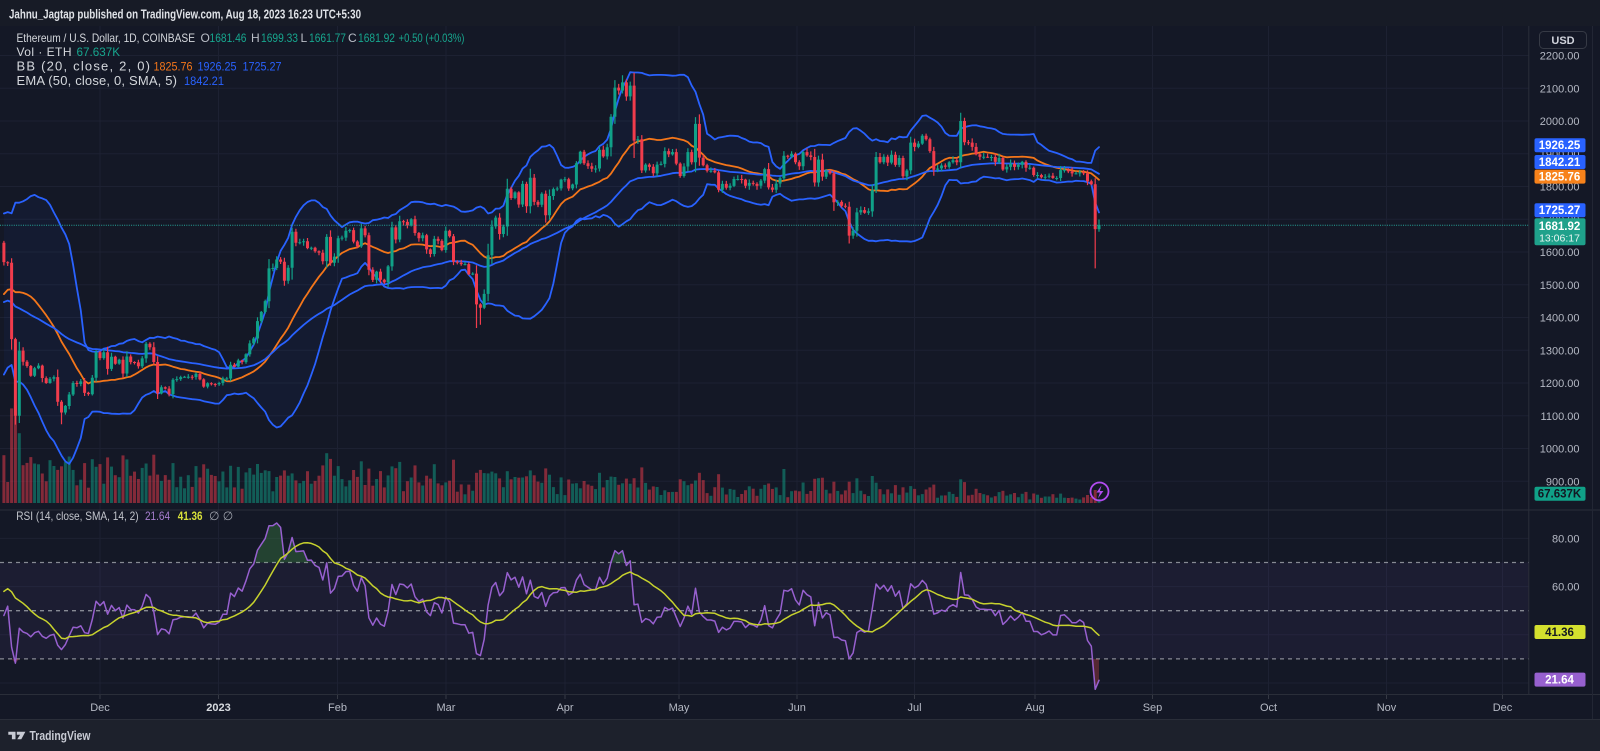 The image size is (1600, 751). Describe the element at coordinates (228, 38) in the screenshot. I see `svg-text: 1681.46` at that location.